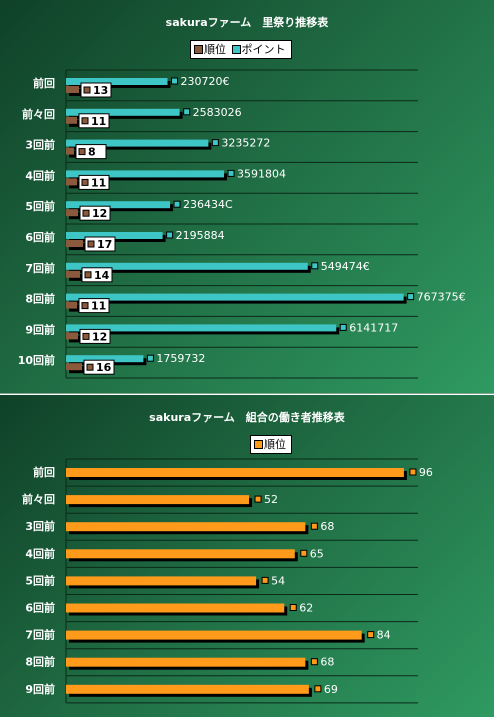  What do you see at coordinates (261, 173) in the screenshot?
I see `points-value-label: 3591804` at bounding box center [261, 173].